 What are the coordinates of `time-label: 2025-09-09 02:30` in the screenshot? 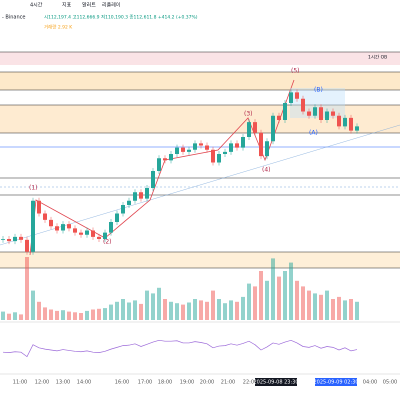 It's located at (335, 383).